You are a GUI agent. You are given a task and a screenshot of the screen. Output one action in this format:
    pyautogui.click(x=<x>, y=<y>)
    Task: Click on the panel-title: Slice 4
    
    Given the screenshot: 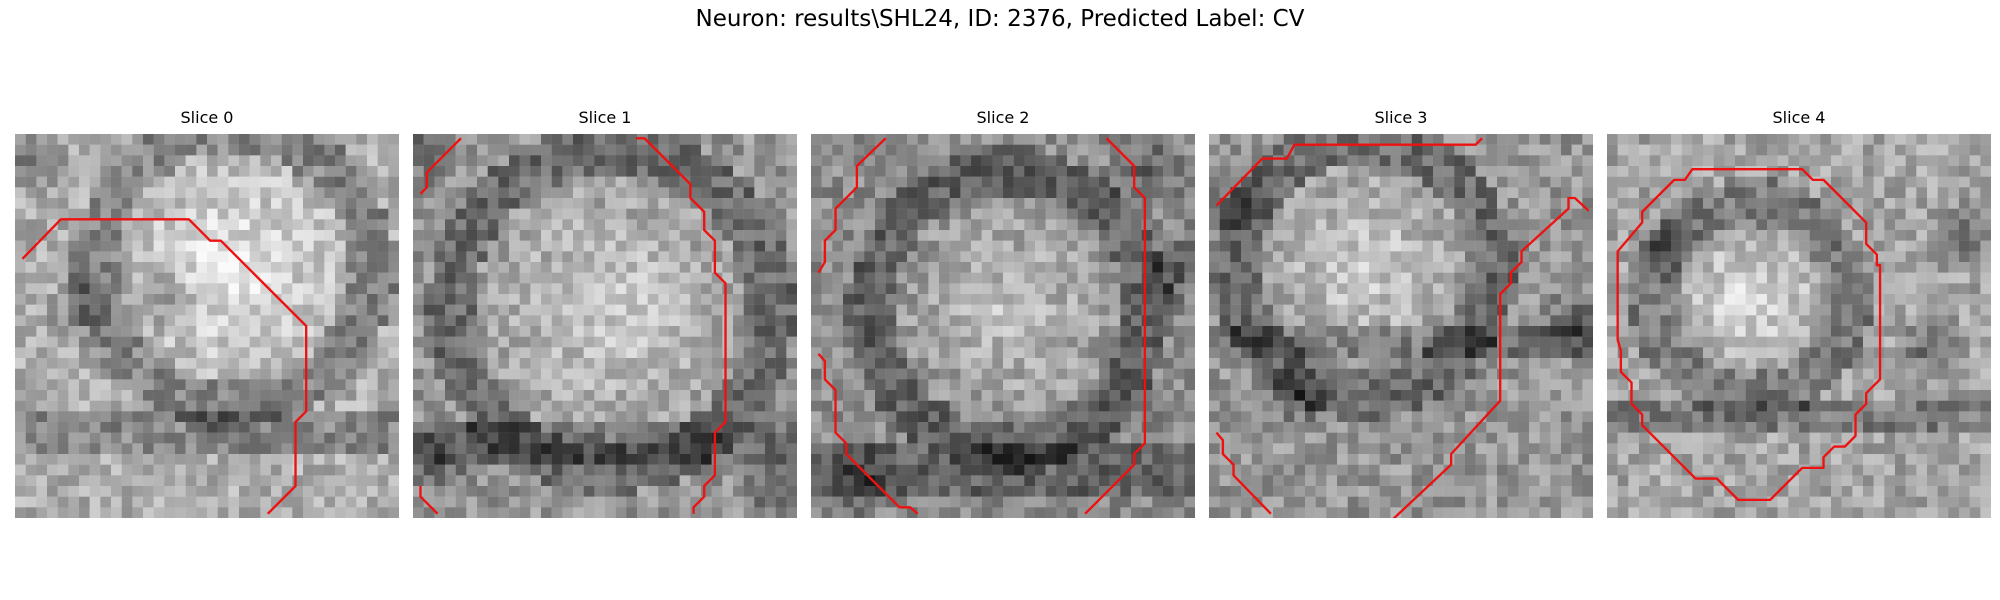 What is the action you would take?
    pyautogui.click(x=1799, y=117)
    